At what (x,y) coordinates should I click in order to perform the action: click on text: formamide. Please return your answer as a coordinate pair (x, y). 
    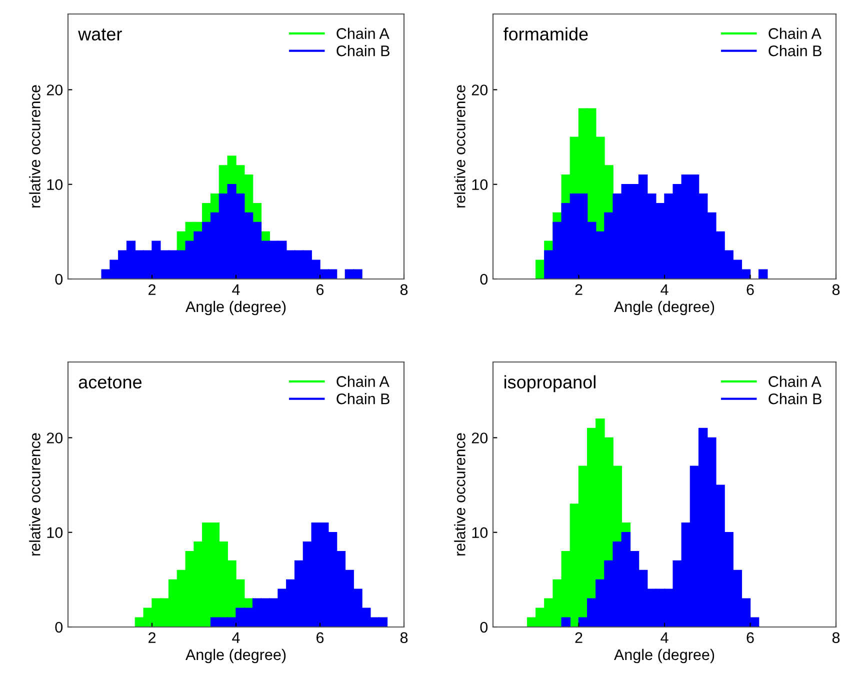
    Looking at the image, I should click on (546, 34).